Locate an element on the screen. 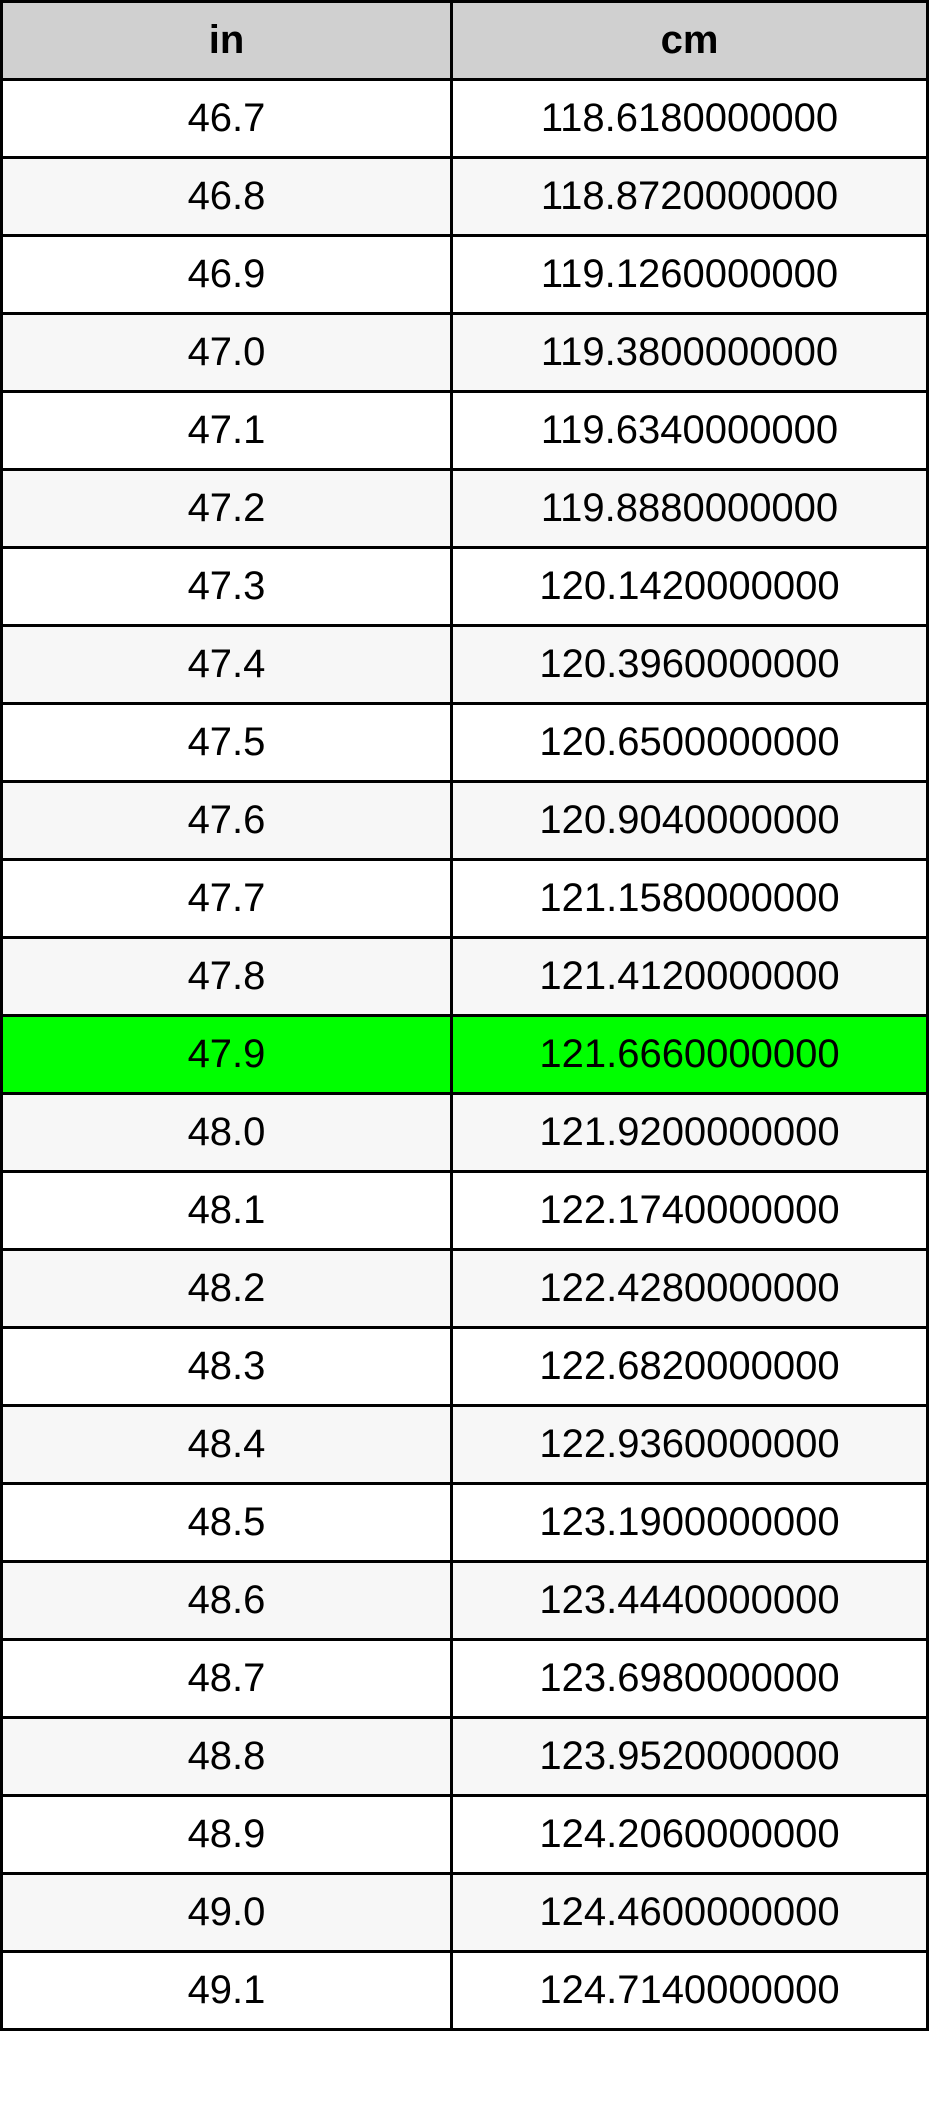 The image size is (930, 2115). table-row: 46.7 118.6180000000 is located at coordinates (464, 118).